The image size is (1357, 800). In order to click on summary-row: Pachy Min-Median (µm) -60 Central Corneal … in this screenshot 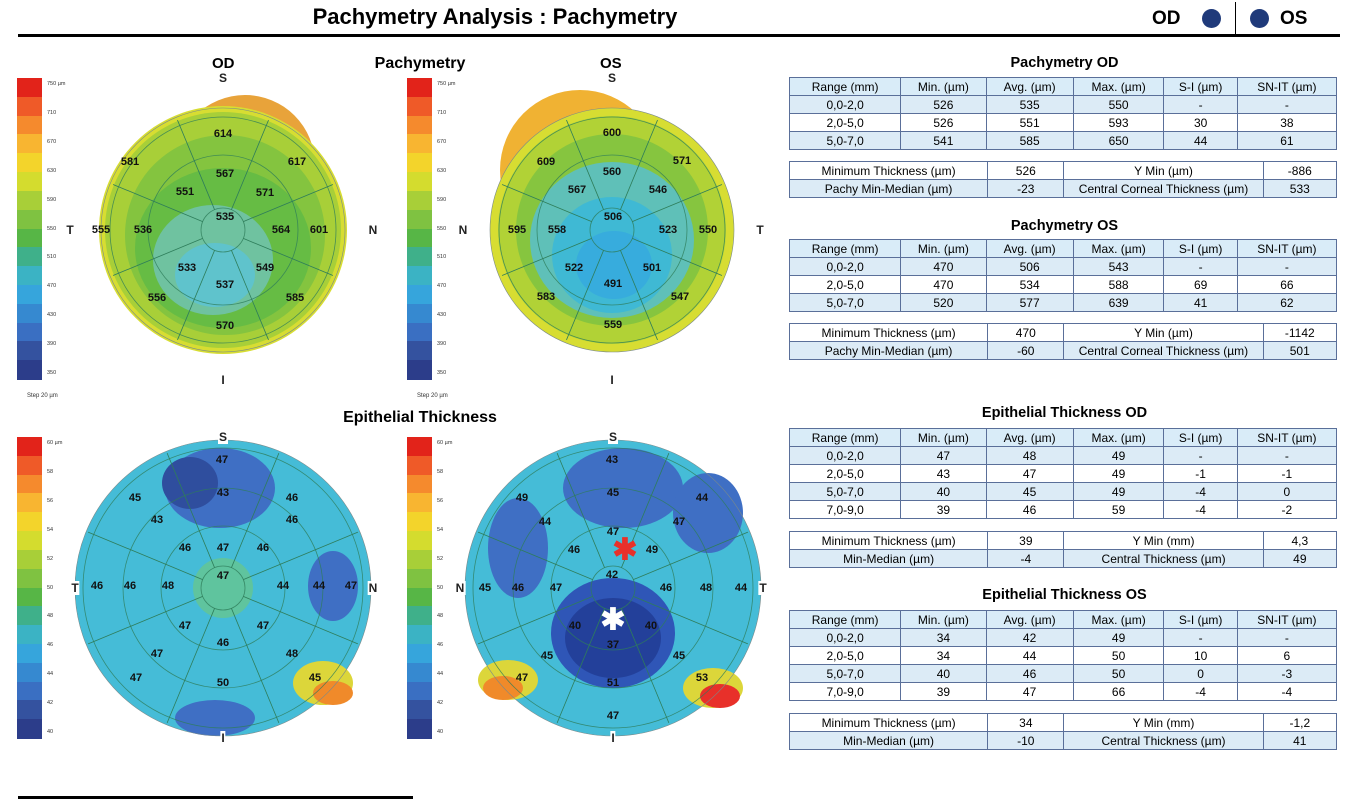, I will do `click(1063, 350)`.